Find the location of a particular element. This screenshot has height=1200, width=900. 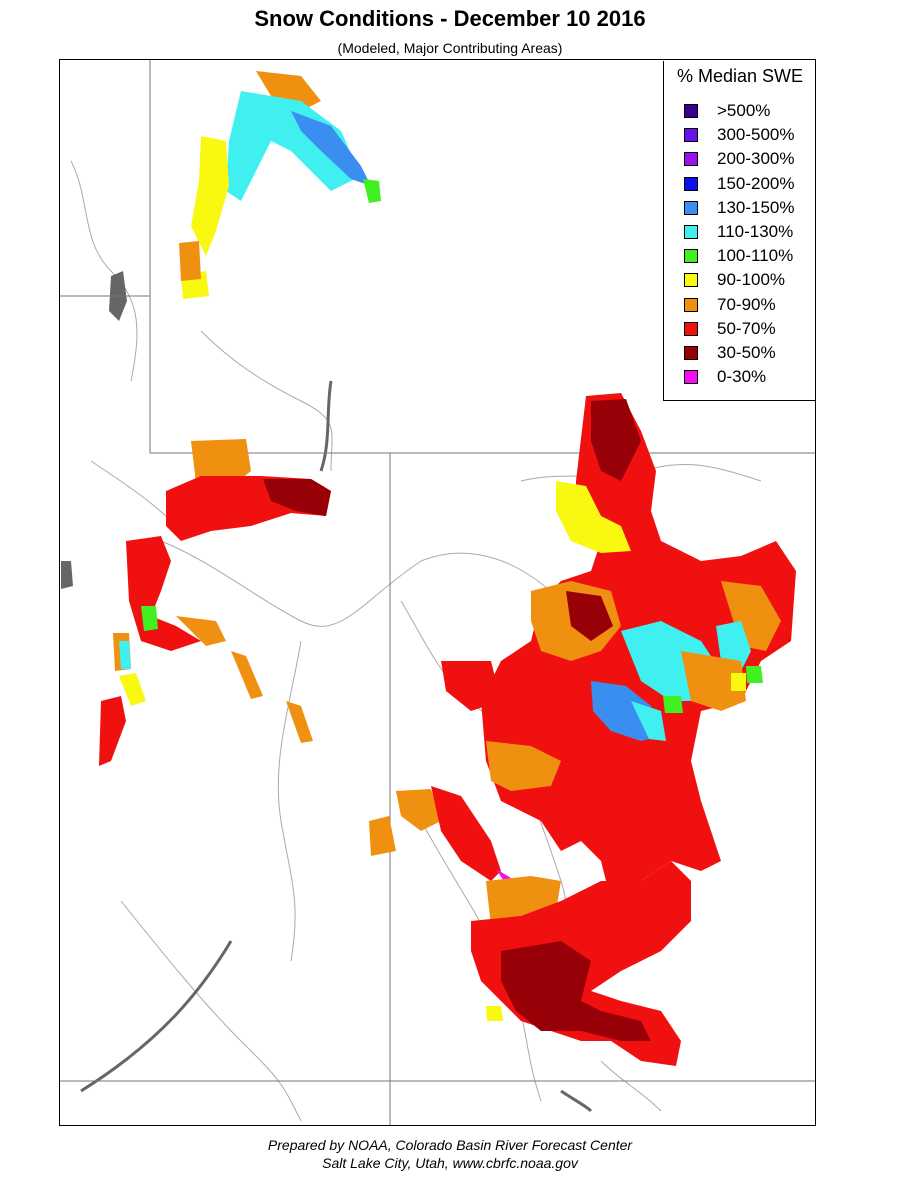

legend-label: 70-90% is located at coordinates (746, 304).